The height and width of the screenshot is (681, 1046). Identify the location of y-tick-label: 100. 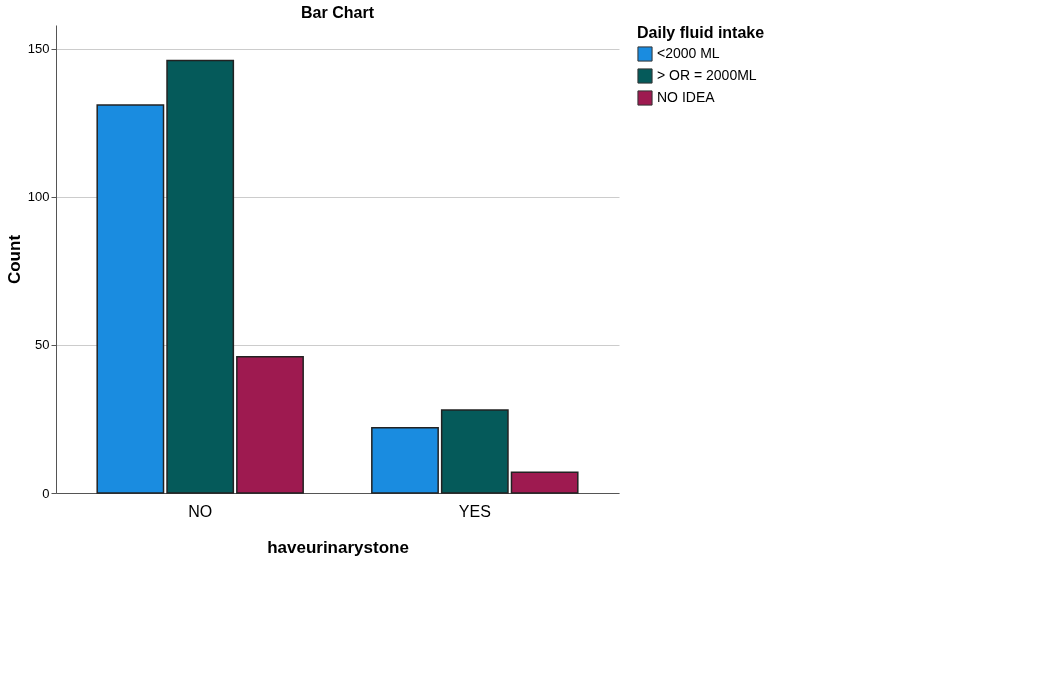
(38, 197).